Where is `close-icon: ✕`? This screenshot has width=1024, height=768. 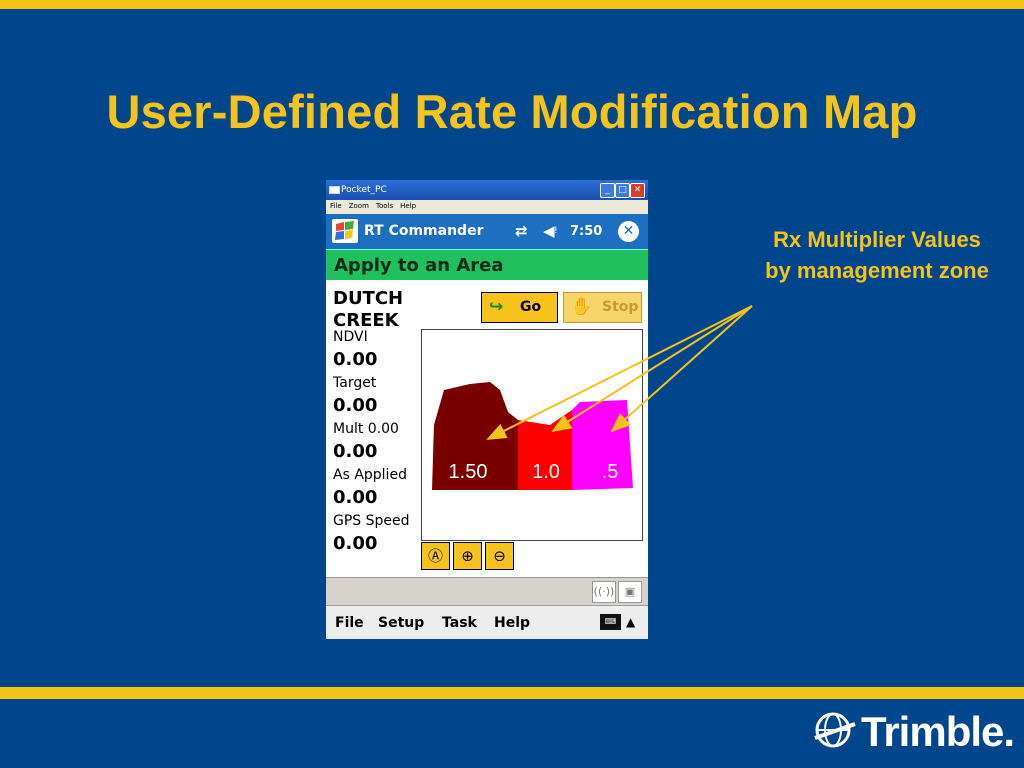
close-icon: ✕ is located at coordinates (628, 231).